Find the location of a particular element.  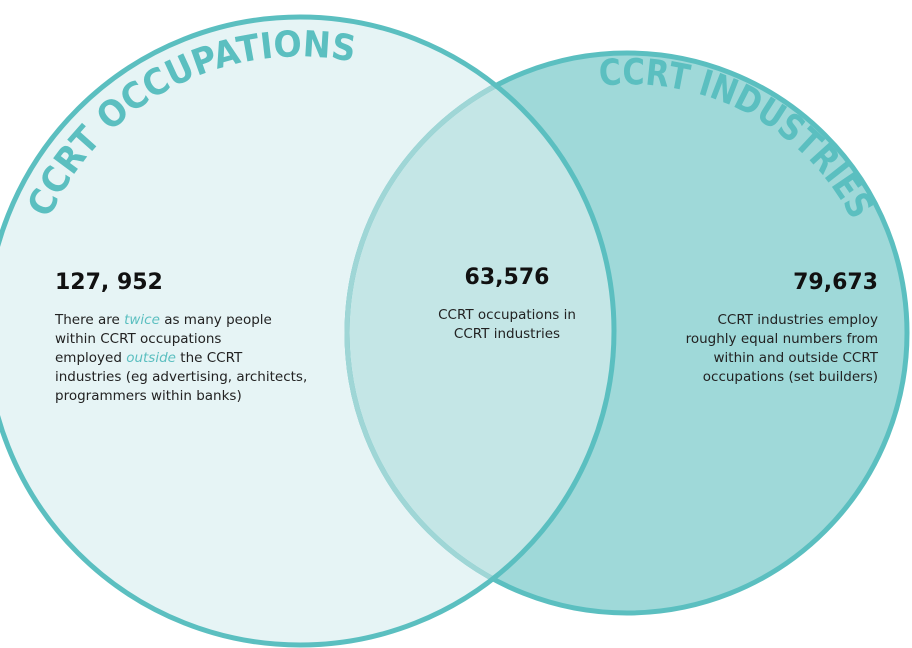

description-line: industries (eg advertising, architects, is located at coordinates (181, 377).